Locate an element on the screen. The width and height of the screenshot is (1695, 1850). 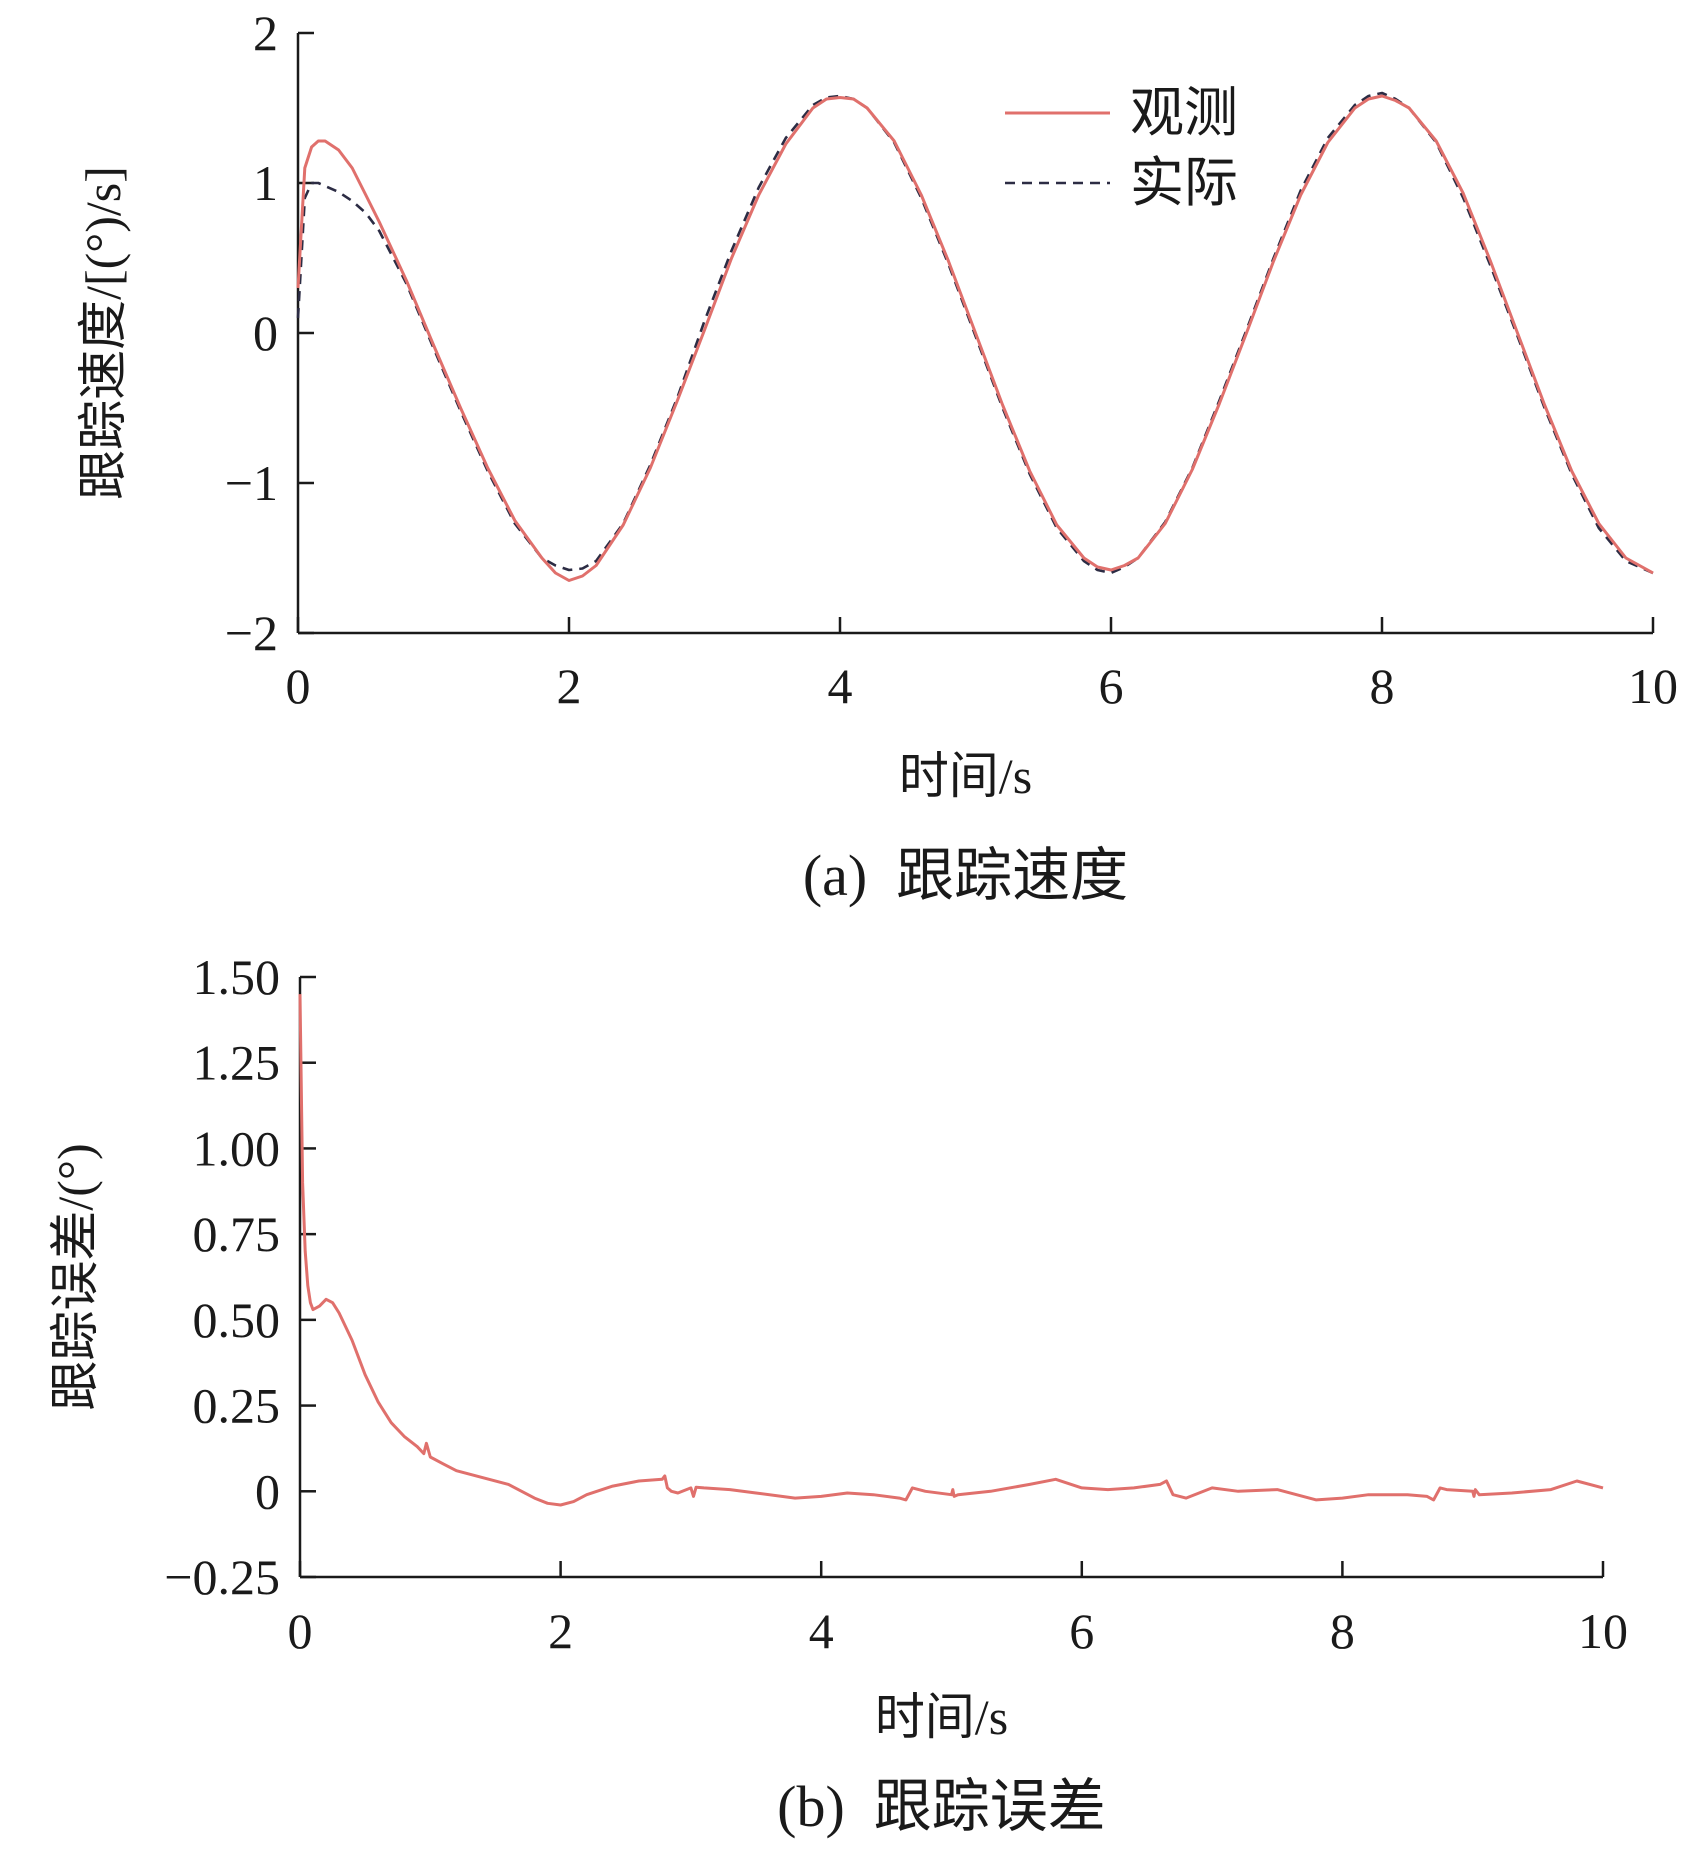
y-tick-label: 2 is located at coordinates (265, 33).